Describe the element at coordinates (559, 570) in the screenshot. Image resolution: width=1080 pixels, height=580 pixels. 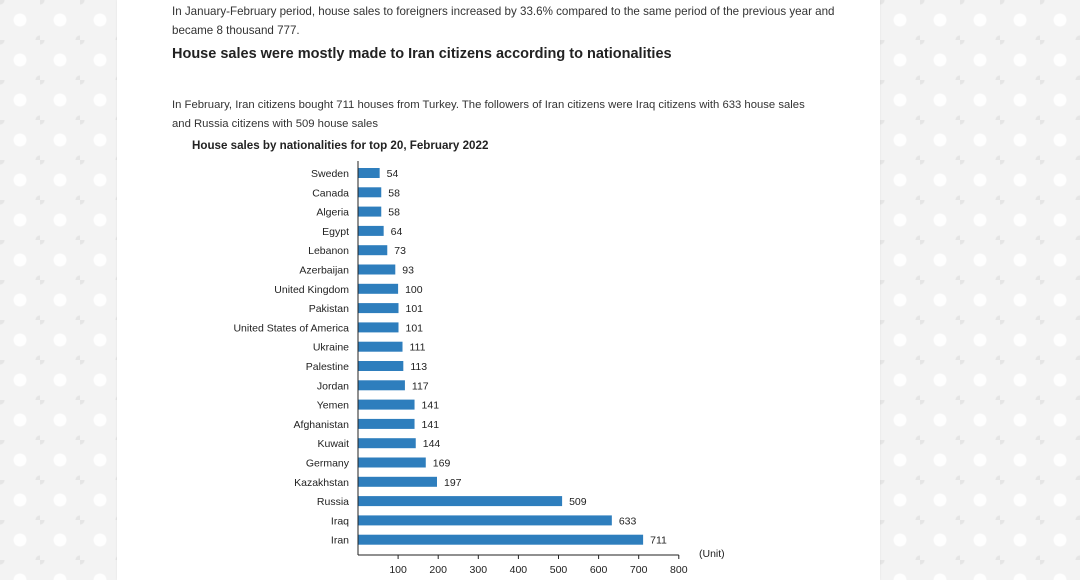
I see `x-tick-label: 500` at that location.